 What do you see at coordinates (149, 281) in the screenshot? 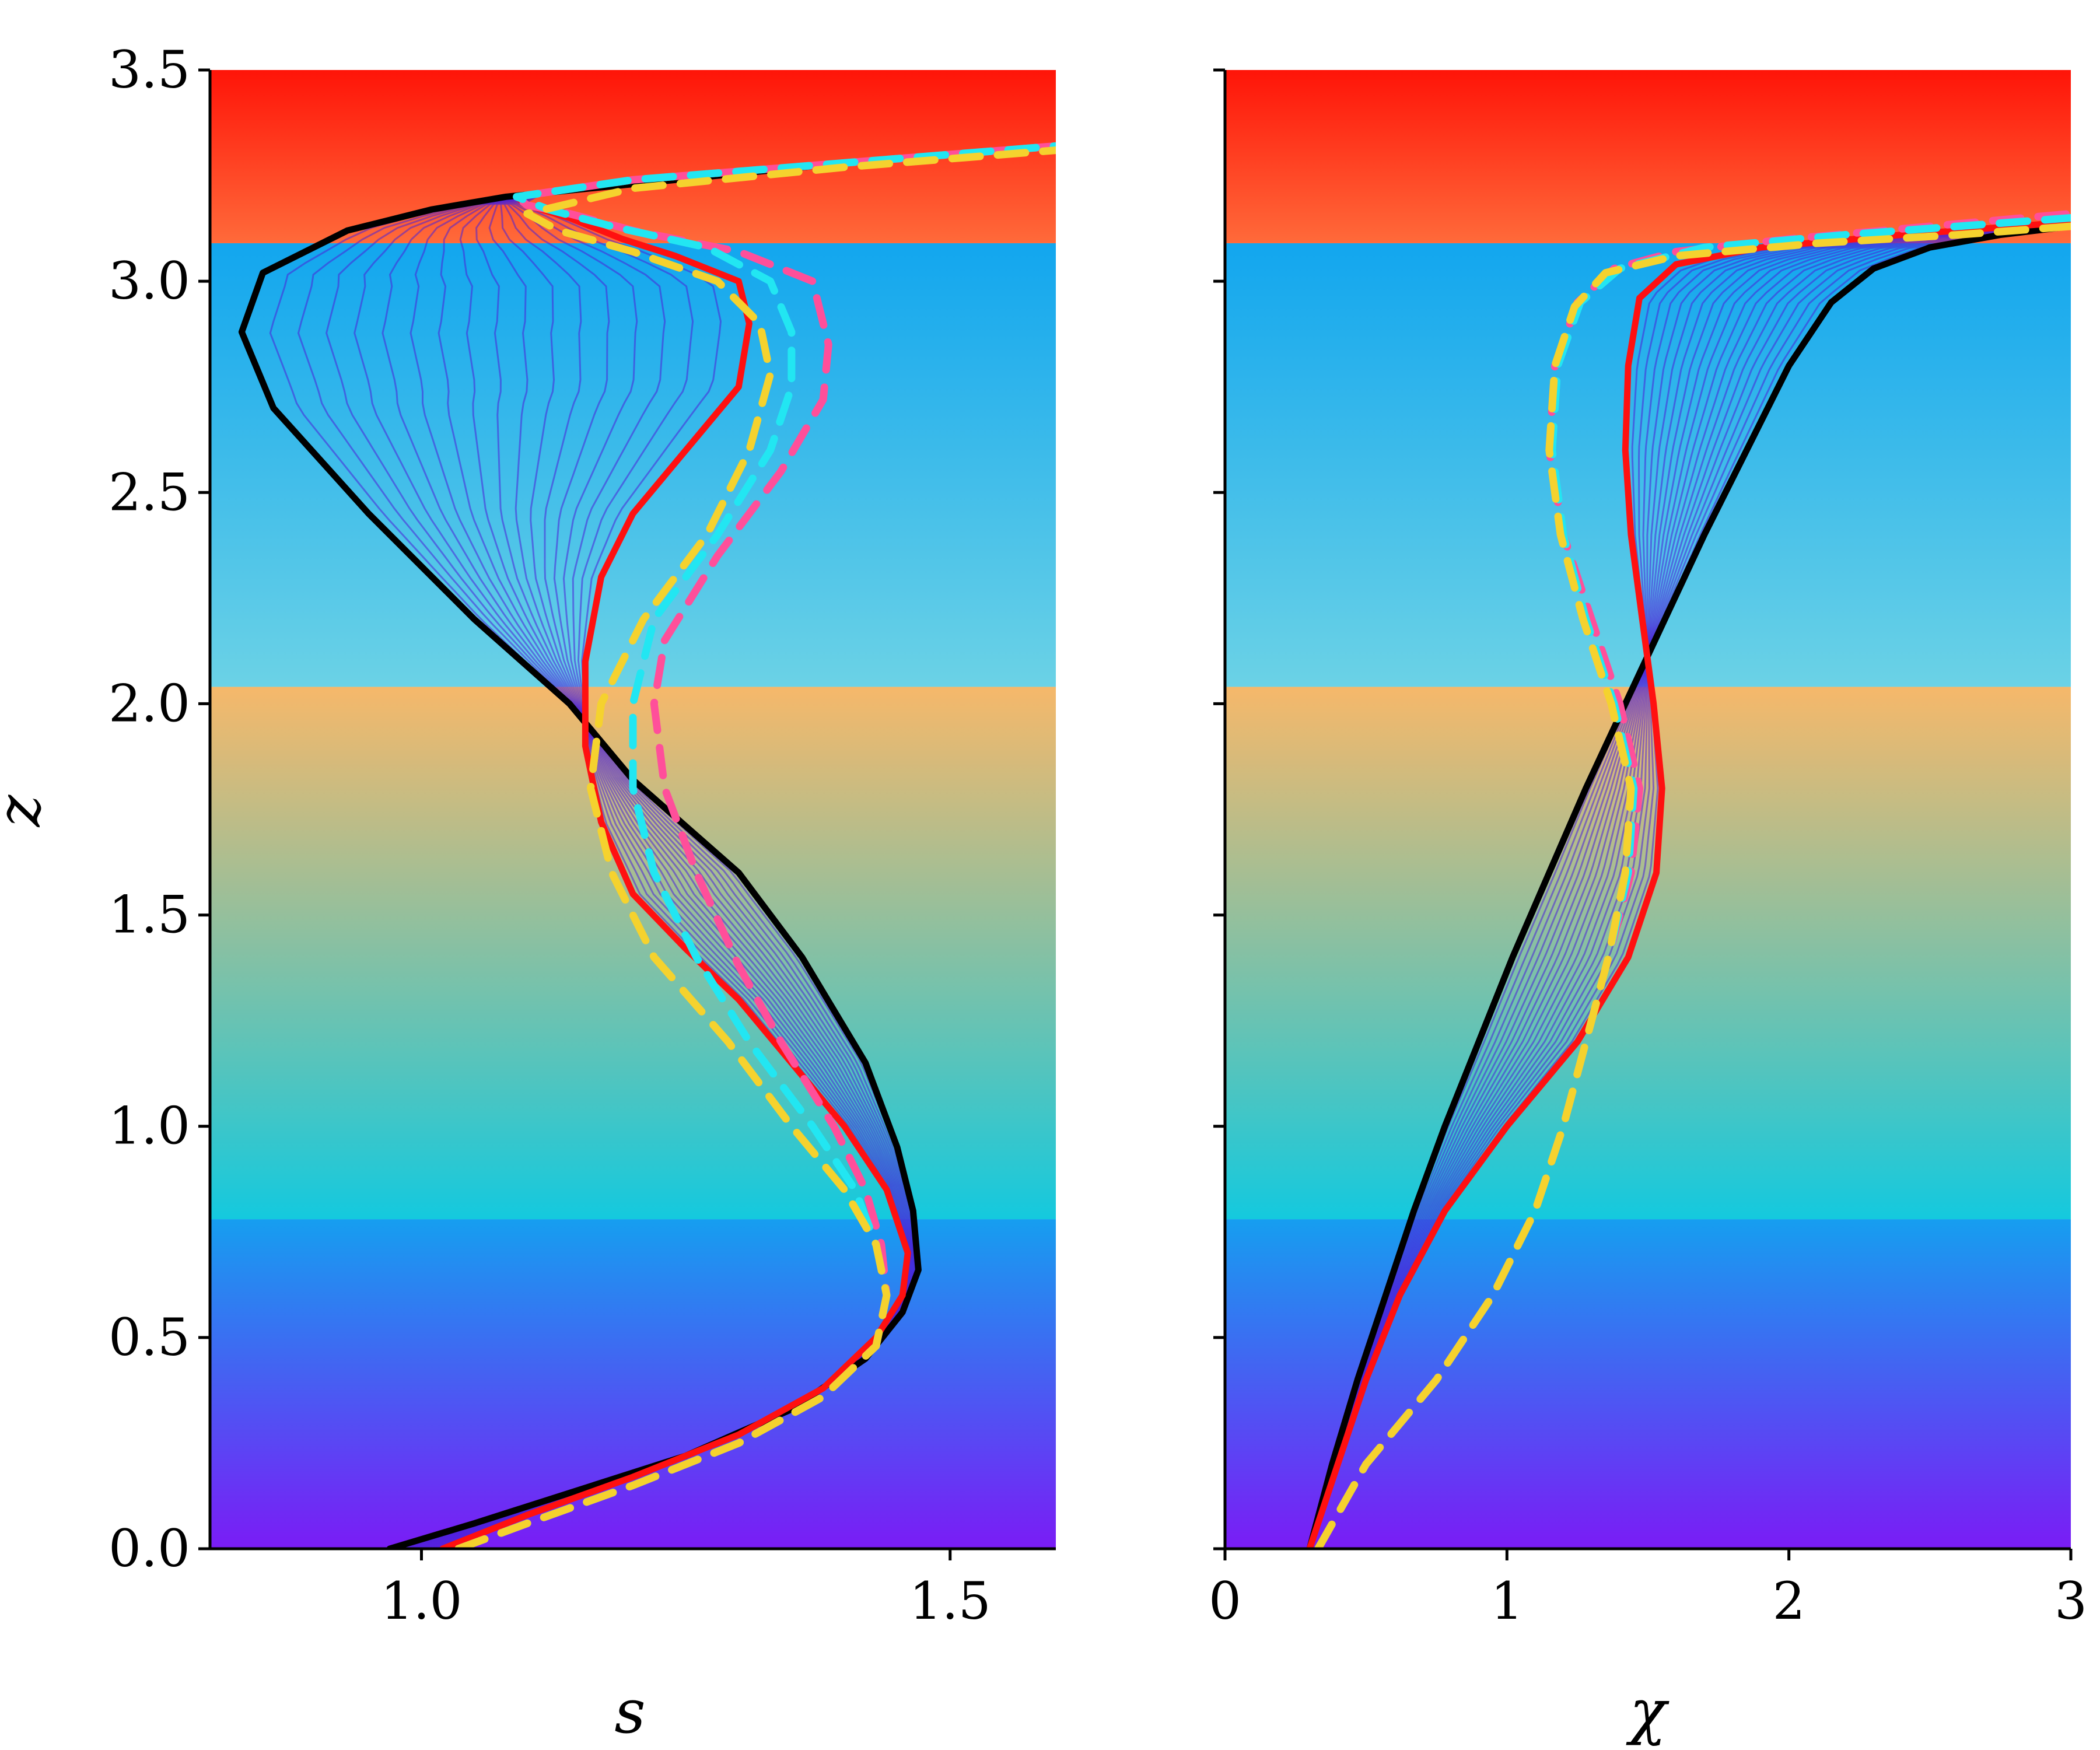
I see `y-tick-label: 3.0` at bounding box center [149, 281].